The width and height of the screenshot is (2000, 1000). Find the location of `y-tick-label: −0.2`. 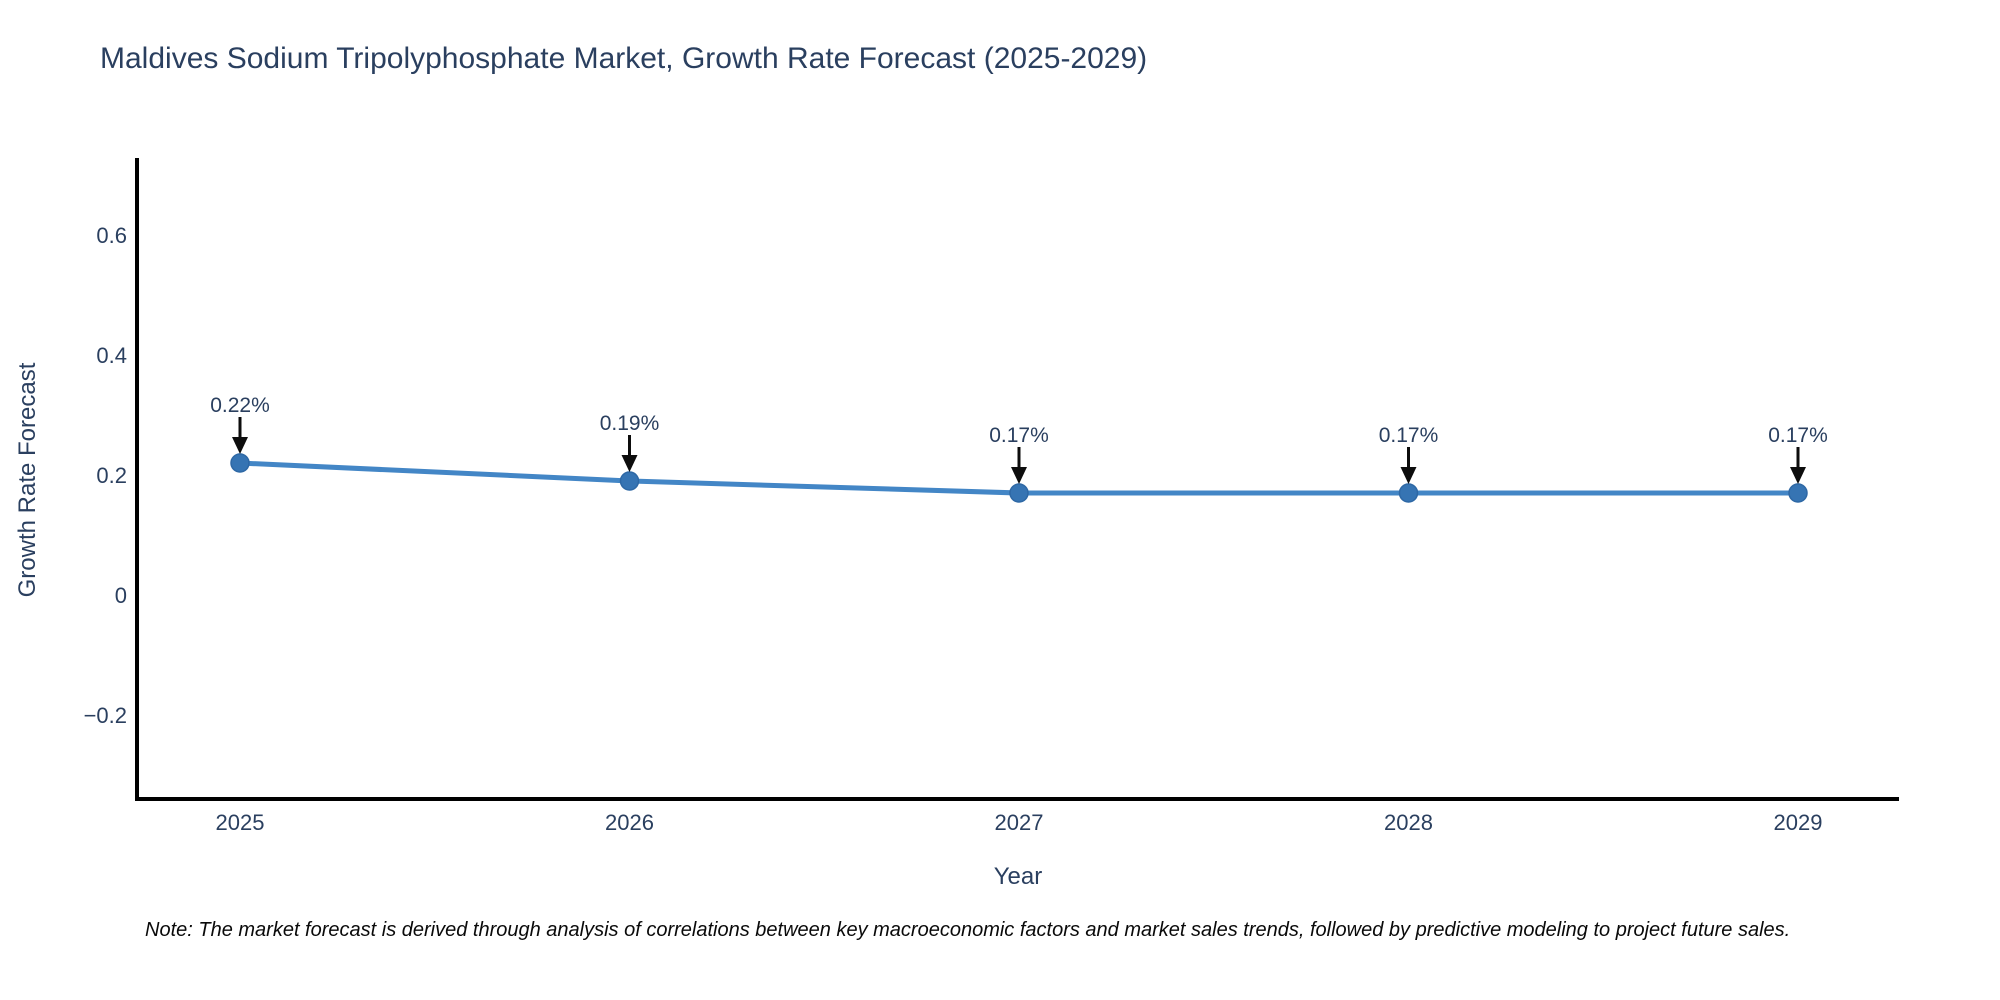

y-tick-label: −0.2 is located at coordinates (105, 715).